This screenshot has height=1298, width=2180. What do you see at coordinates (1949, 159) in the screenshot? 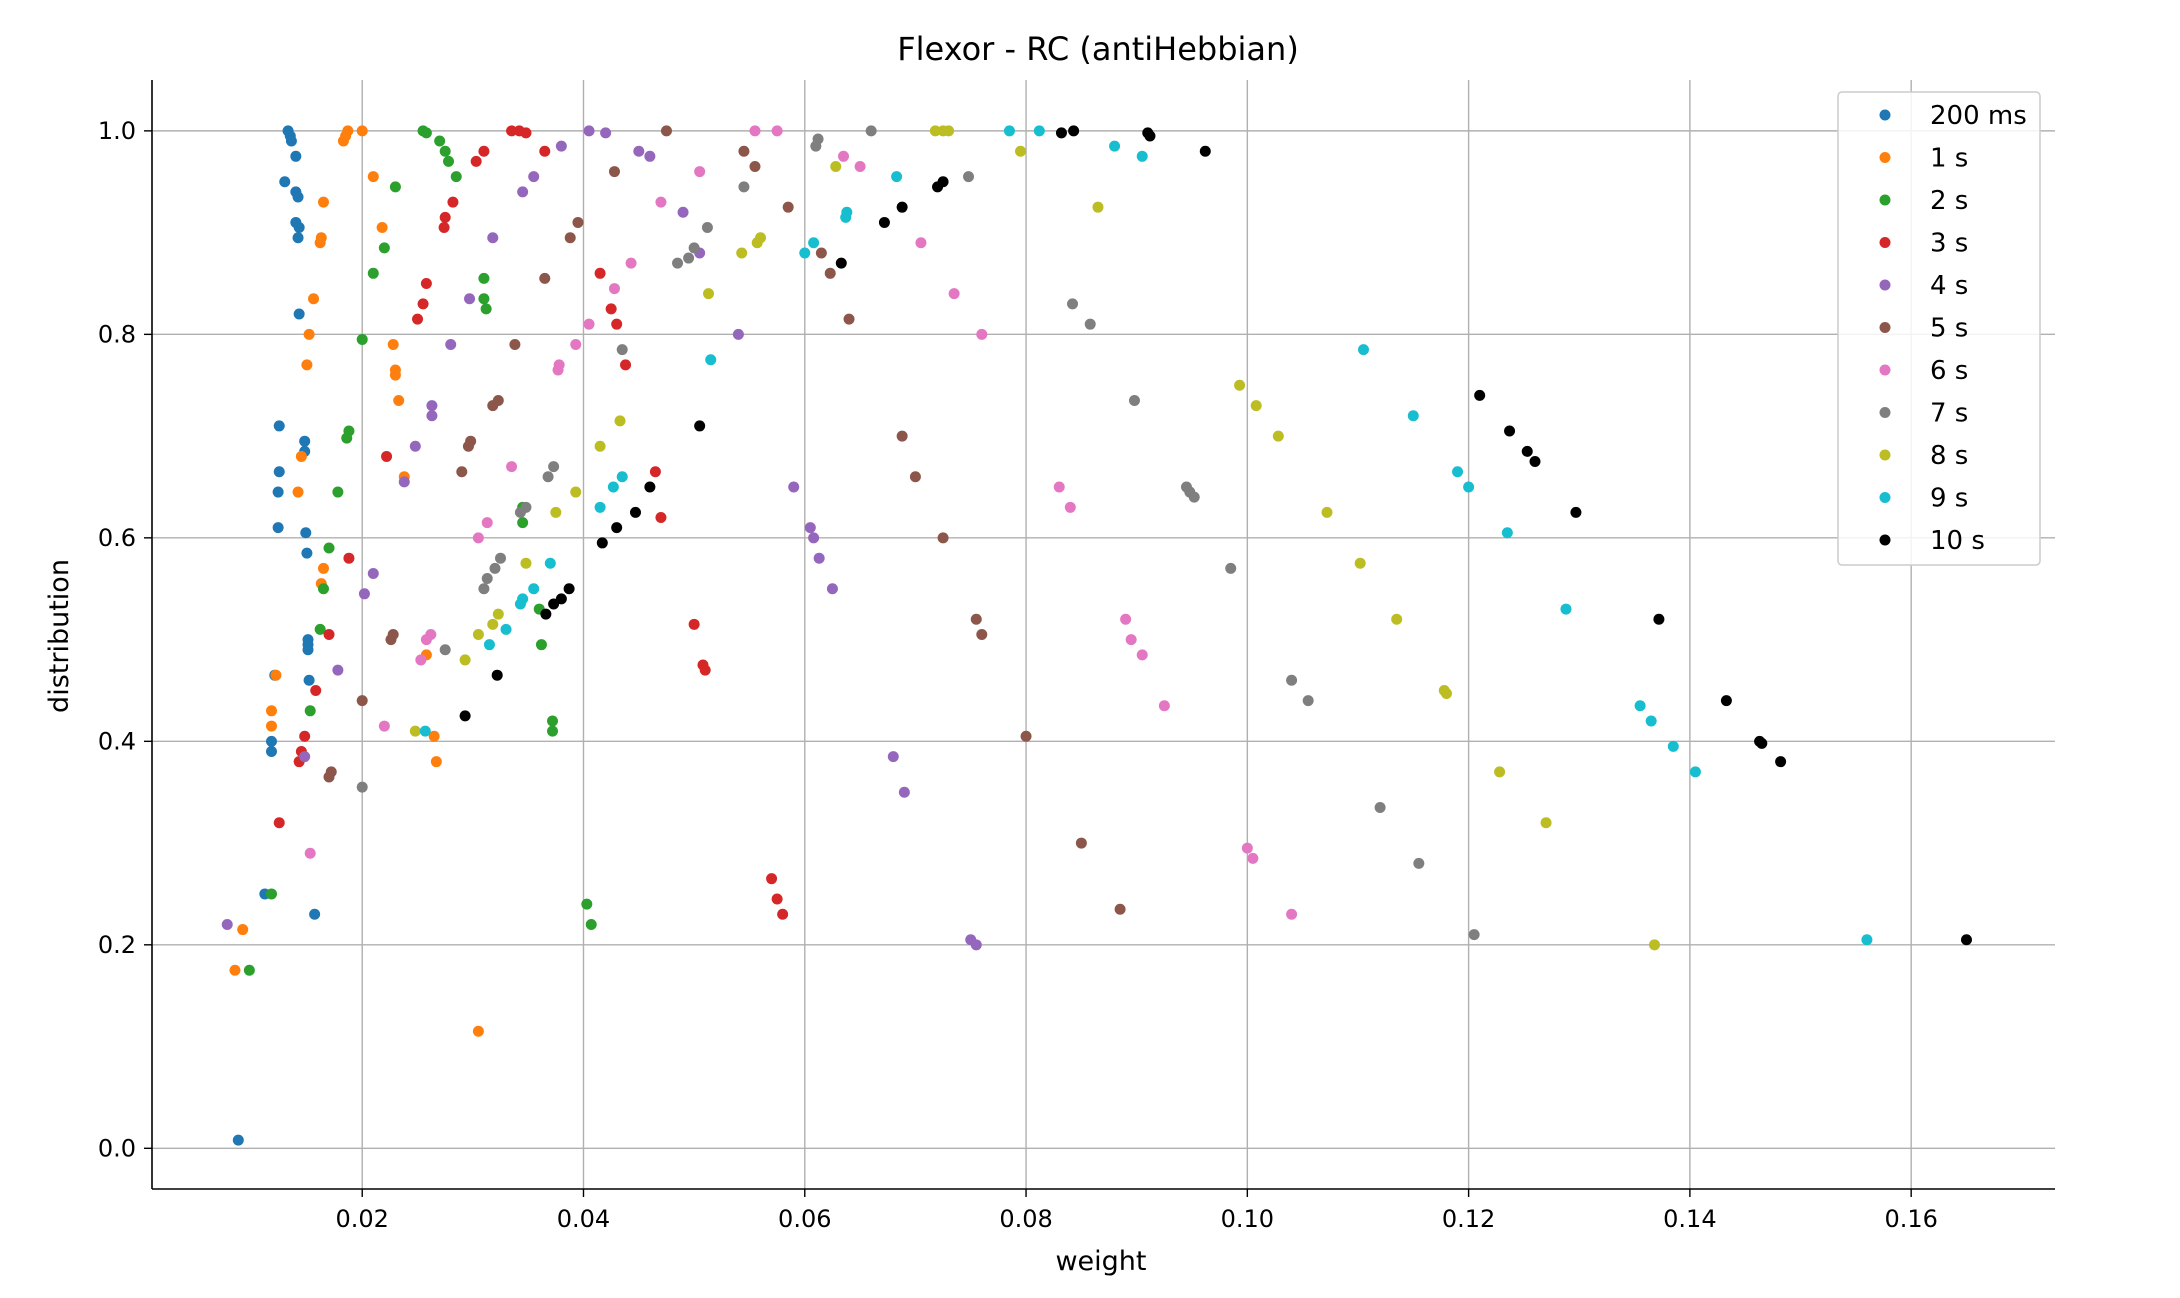
I see `legend-label: 1 s` at bounding box center [1949, 159].